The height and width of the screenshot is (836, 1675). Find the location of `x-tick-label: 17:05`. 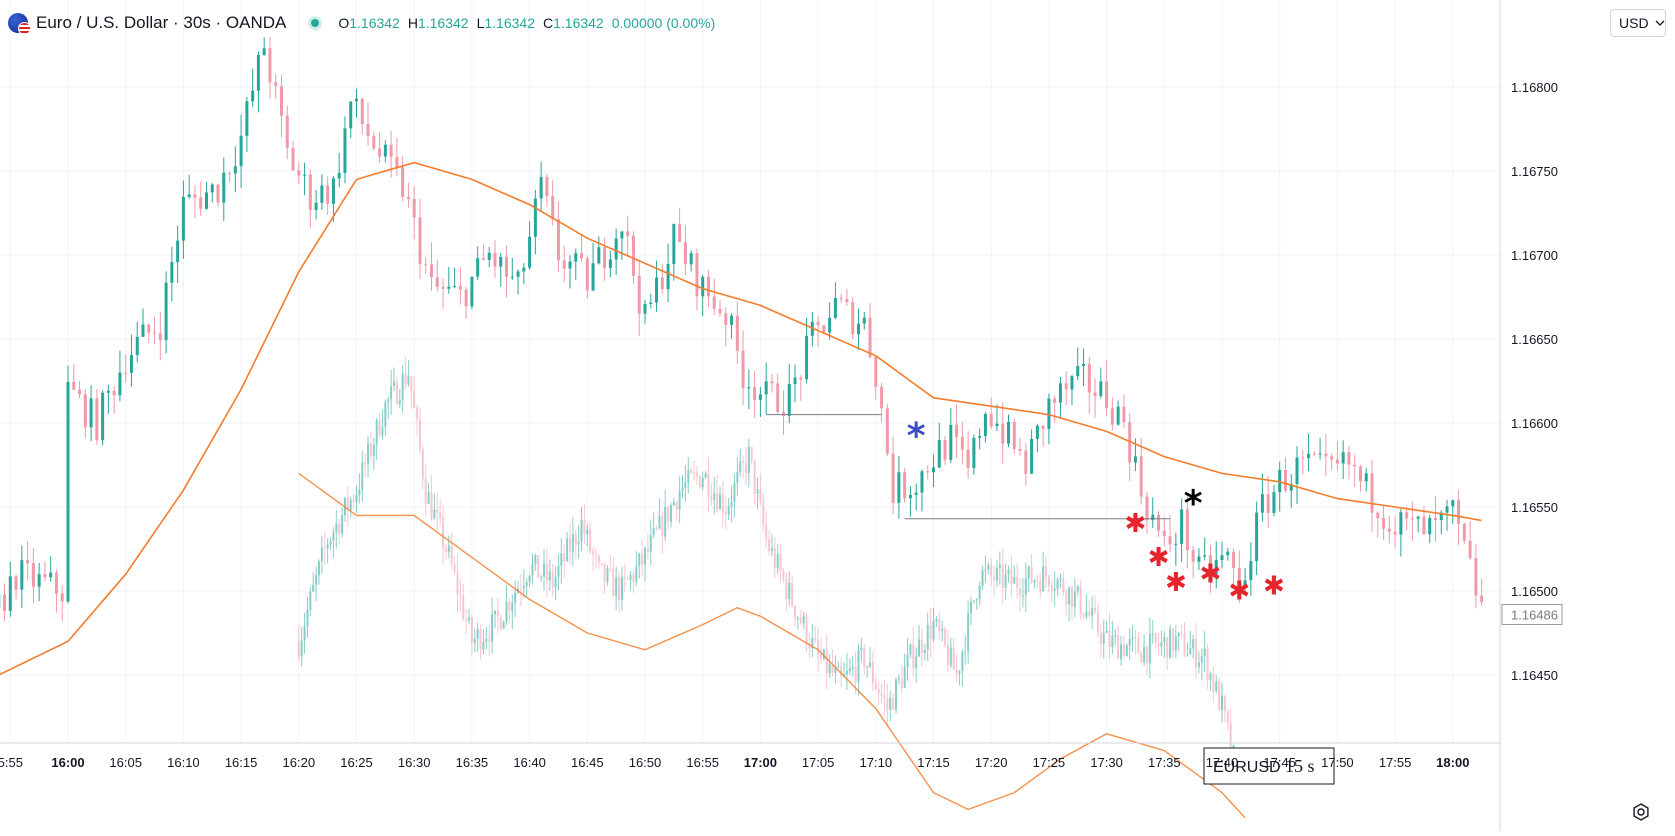

x-tick-label: 17:05 is located at coordinates (818, 762).